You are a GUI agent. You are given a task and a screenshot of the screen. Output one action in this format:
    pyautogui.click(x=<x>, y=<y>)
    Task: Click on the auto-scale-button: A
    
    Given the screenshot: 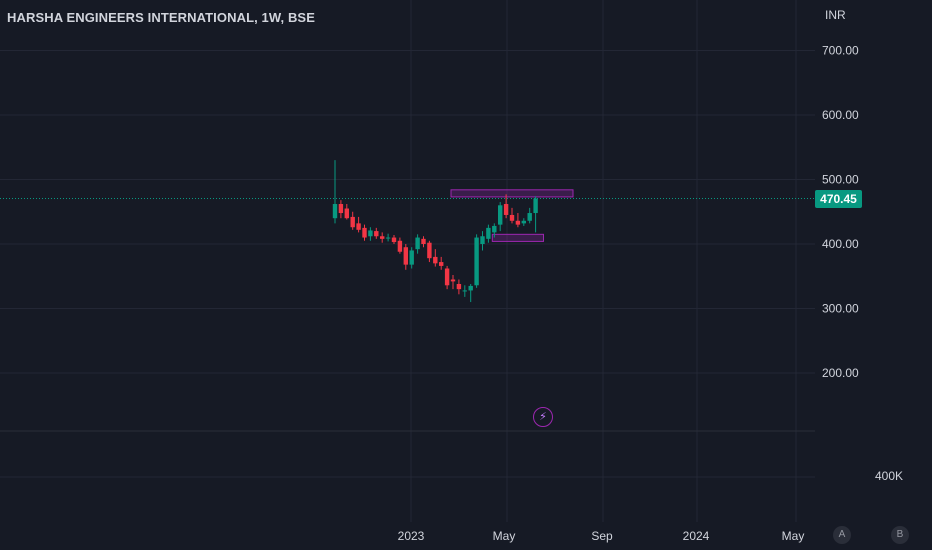 What is the action you would take?
    pyautogui.click(x=842, y=535)
    